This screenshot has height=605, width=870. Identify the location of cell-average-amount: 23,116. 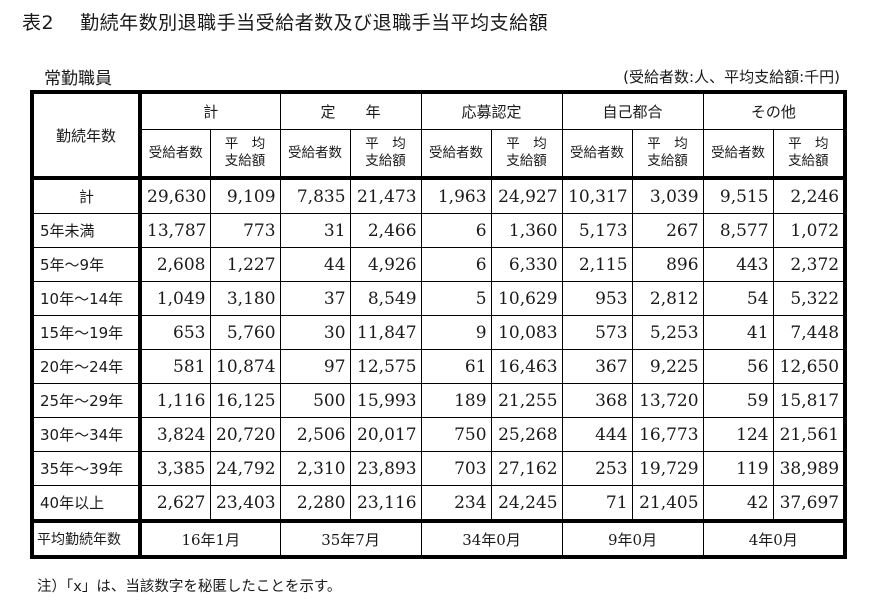
(385, 503).